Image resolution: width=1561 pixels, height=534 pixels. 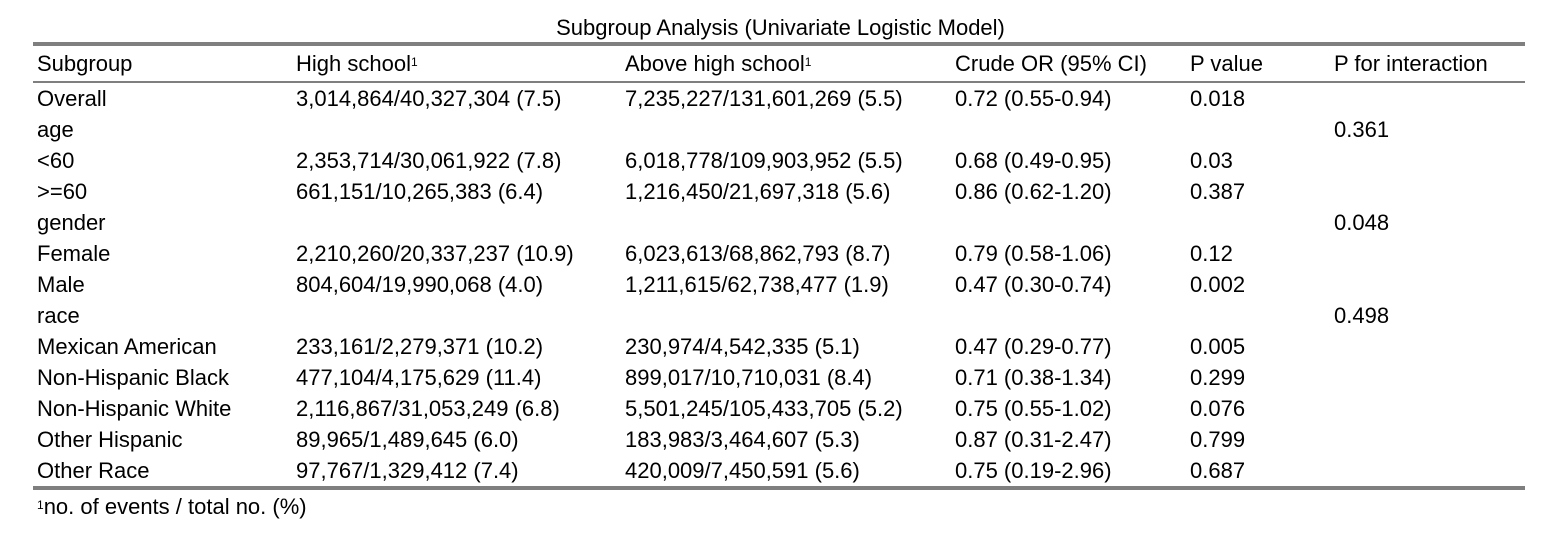 I want to click on cell-p-value: 0.005, so click(x=1218, y=346).